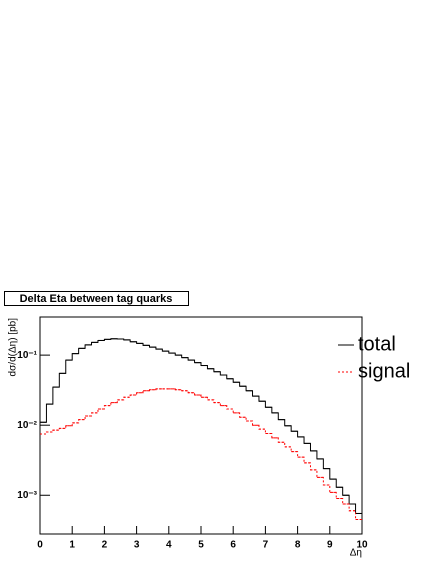 The image size is (436, 564). Describe the element at coordinates (266, 545) in the screenshot. I see `x-tick-label: 7` at that location.